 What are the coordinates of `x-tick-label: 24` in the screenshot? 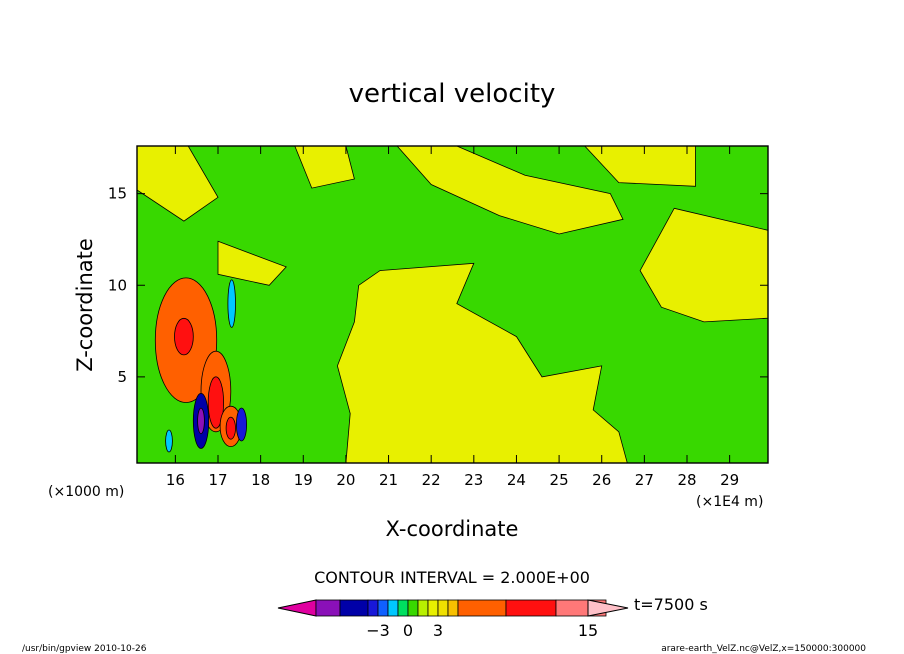 It's located at (516, 480).